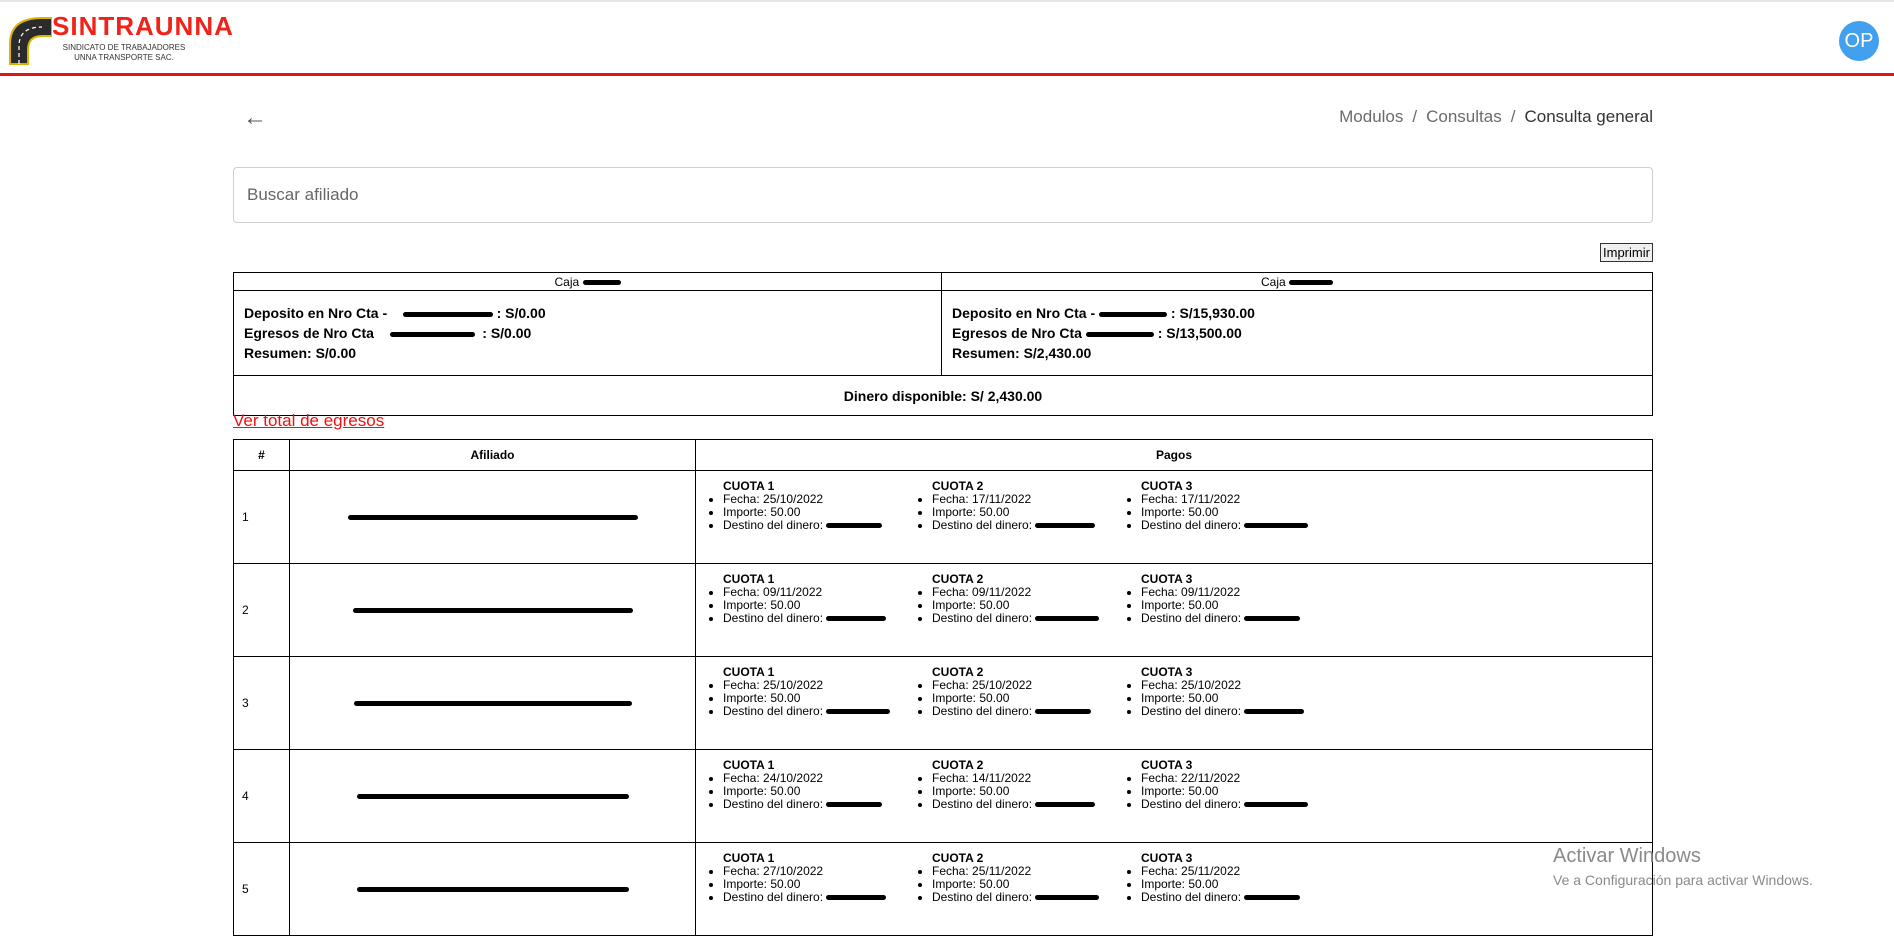 The width and height of the screenshot is (1894, 936). Describe the element at coordinates (261, 610) in the screenshot. I see `row-number: 2` at that location.